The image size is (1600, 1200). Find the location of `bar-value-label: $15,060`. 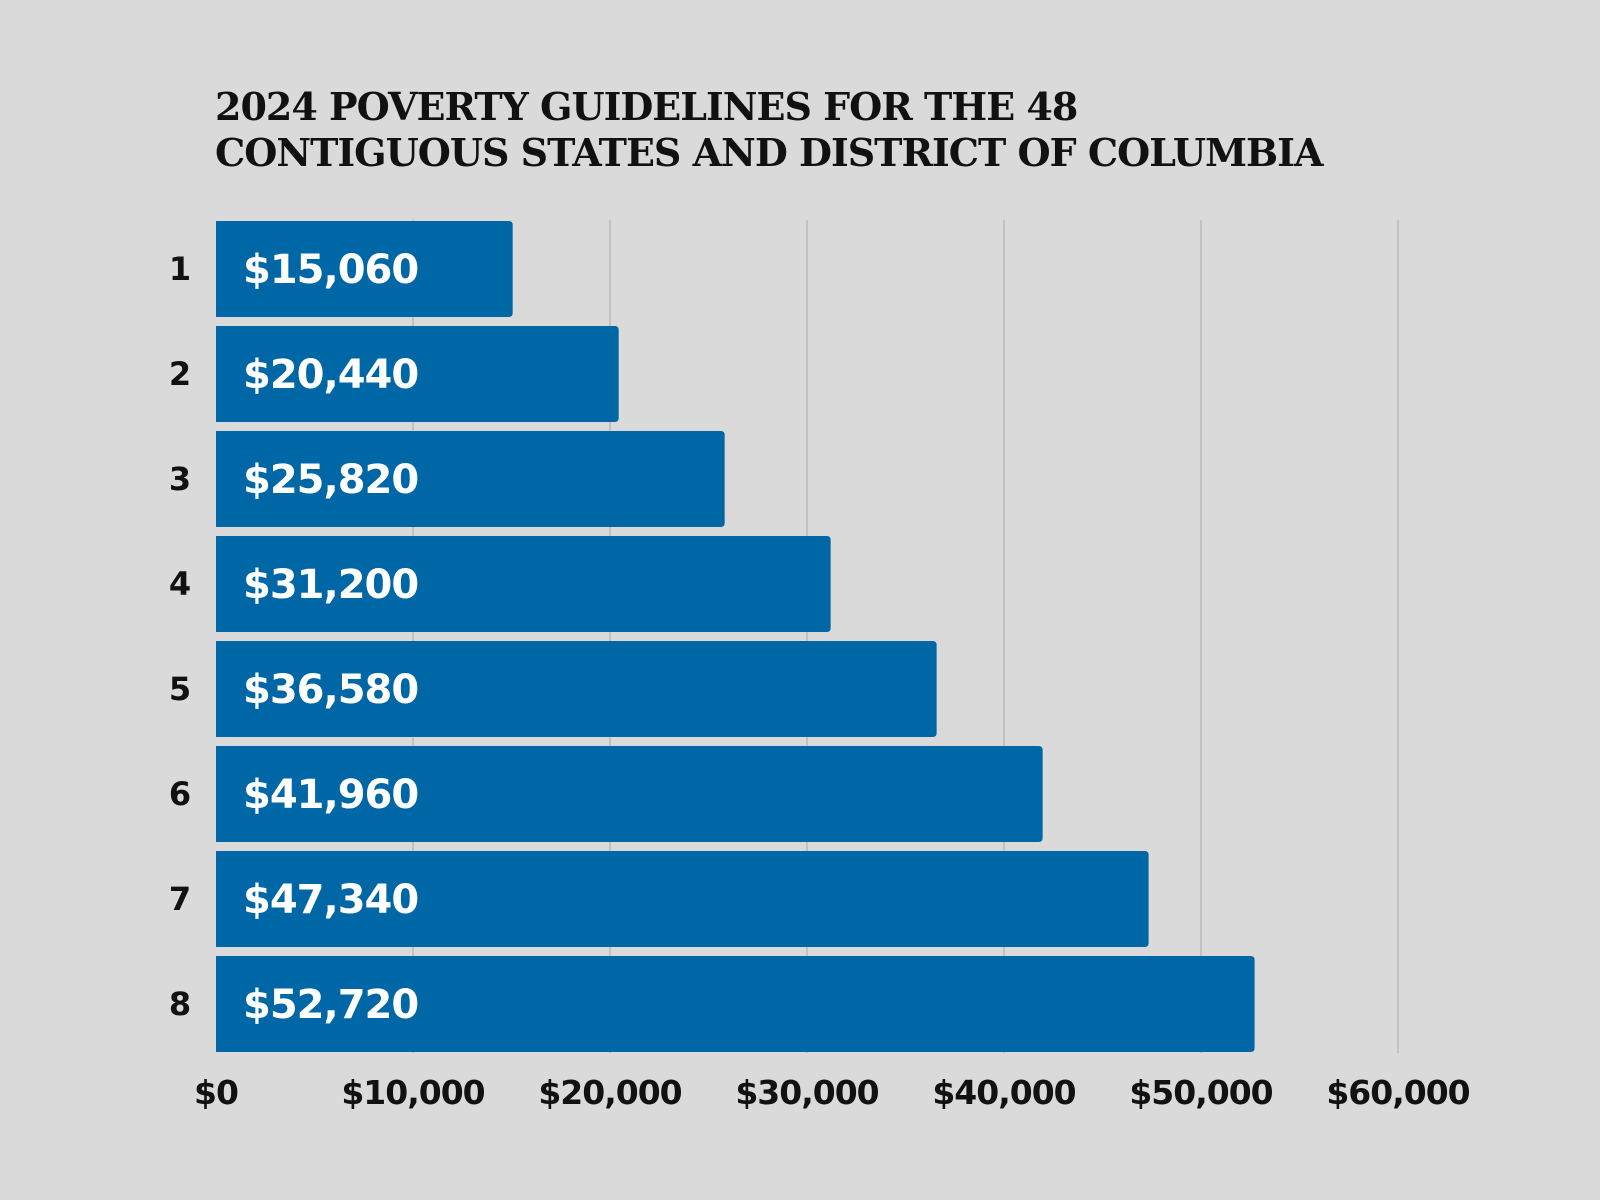

bar-value-label: $15,060 is located at coordinates (330, 270).